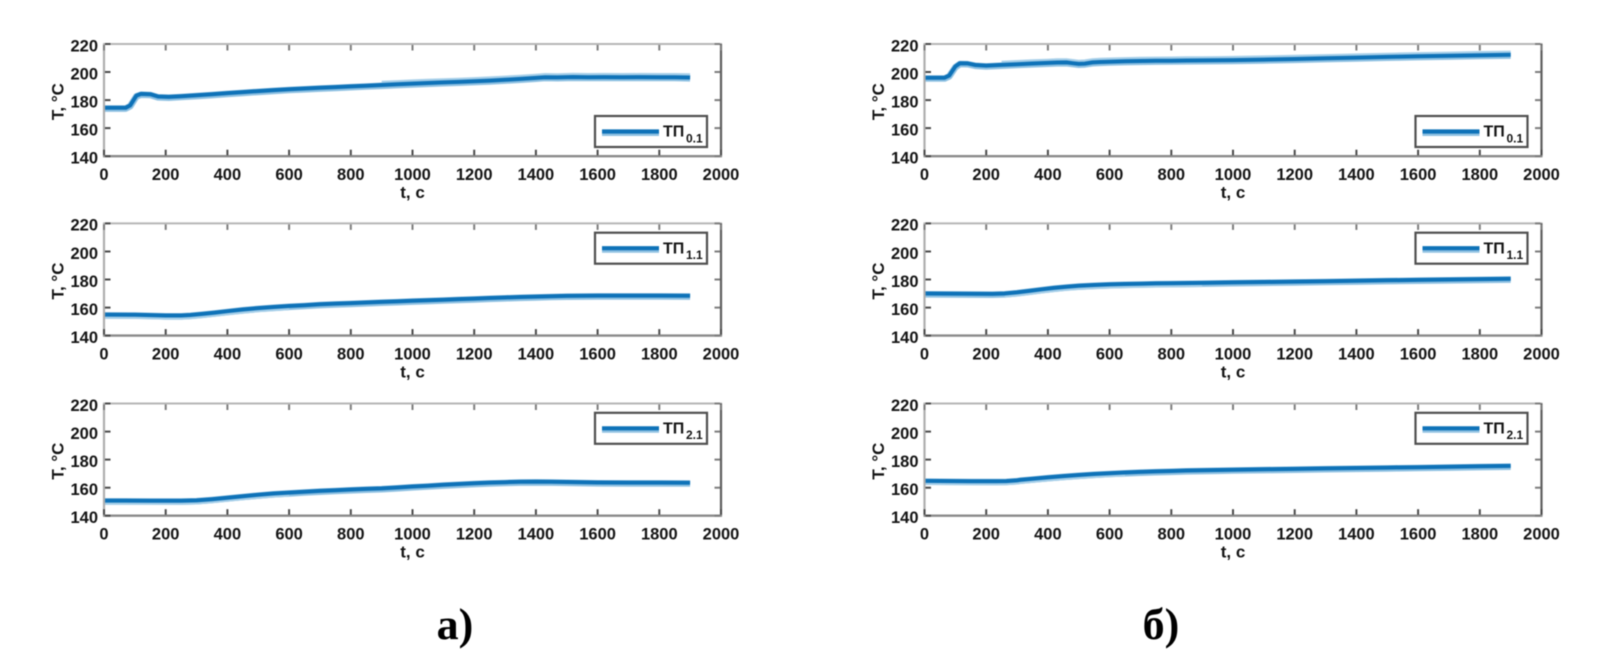  What do you see at coordinates (694, 138) in the screenshot?
I see `svg-text: 0.1` at bounding box center [694, 138].